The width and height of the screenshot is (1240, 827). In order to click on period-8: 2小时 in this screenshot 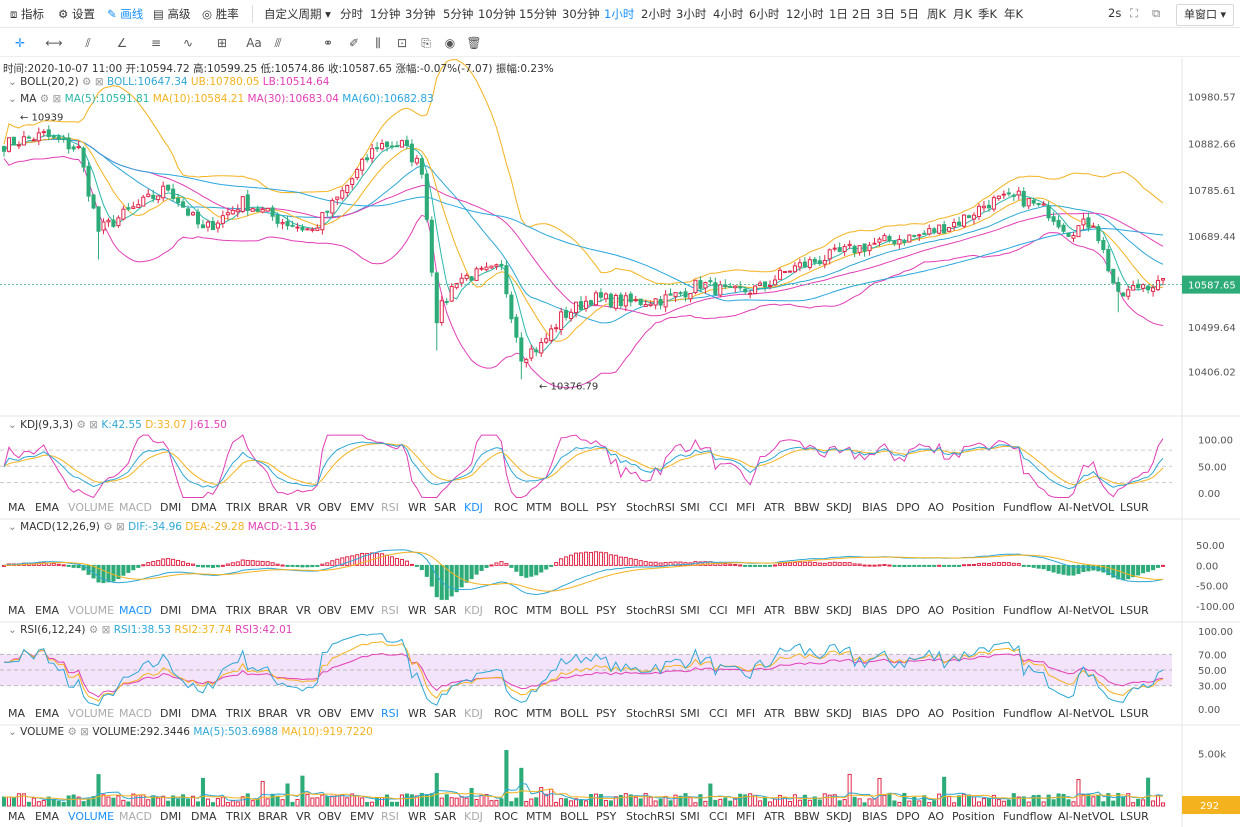, I will do `click(656, 14)`.